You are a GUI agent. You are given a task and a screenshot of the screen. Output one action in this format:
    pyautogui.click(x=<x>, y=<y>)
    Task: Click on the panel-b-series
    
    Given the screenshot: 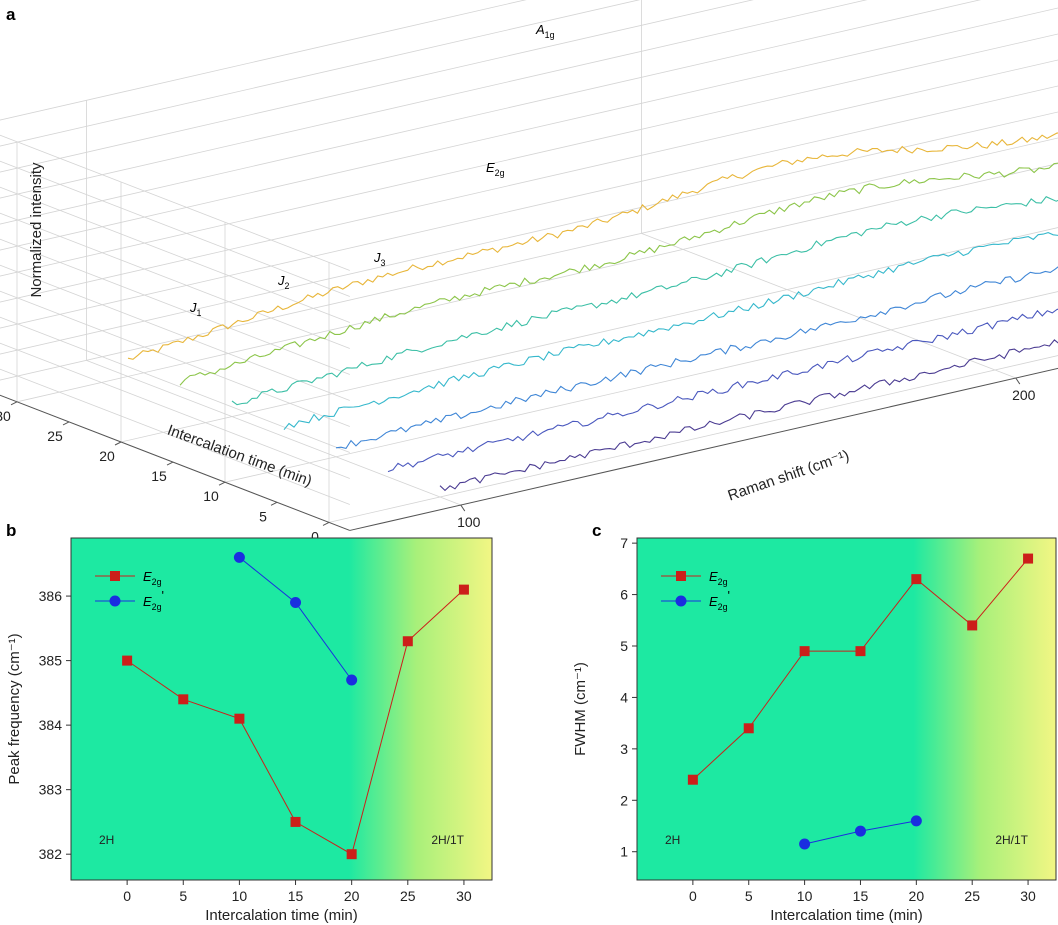 What is the action you would take?
    pyautogui.click(x=295, y=705)
    